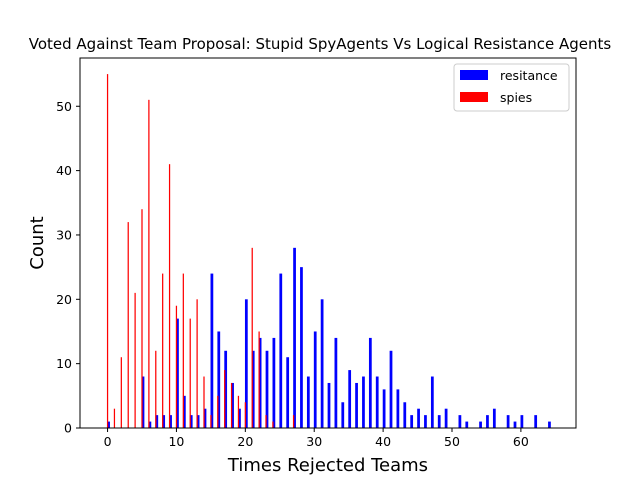 The image size is (640, 480). Describe the element at coordinates (68, 428) in the screenshot. I see `y-tick-label-0: 0` at that location.